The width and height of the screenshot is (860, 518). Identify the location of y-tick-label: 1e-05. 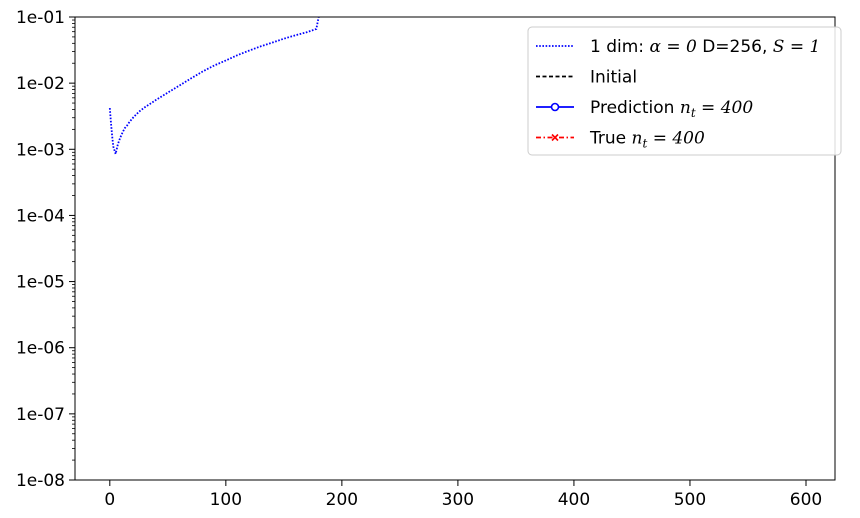
(40, 283).